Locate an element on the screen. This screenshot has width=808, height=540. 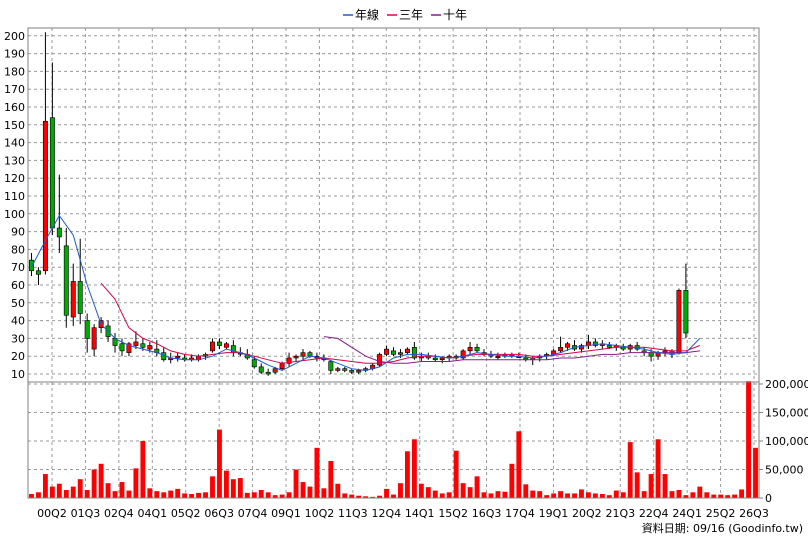
x-tick-label: 21Q3 is located at coordinates (620, 513).